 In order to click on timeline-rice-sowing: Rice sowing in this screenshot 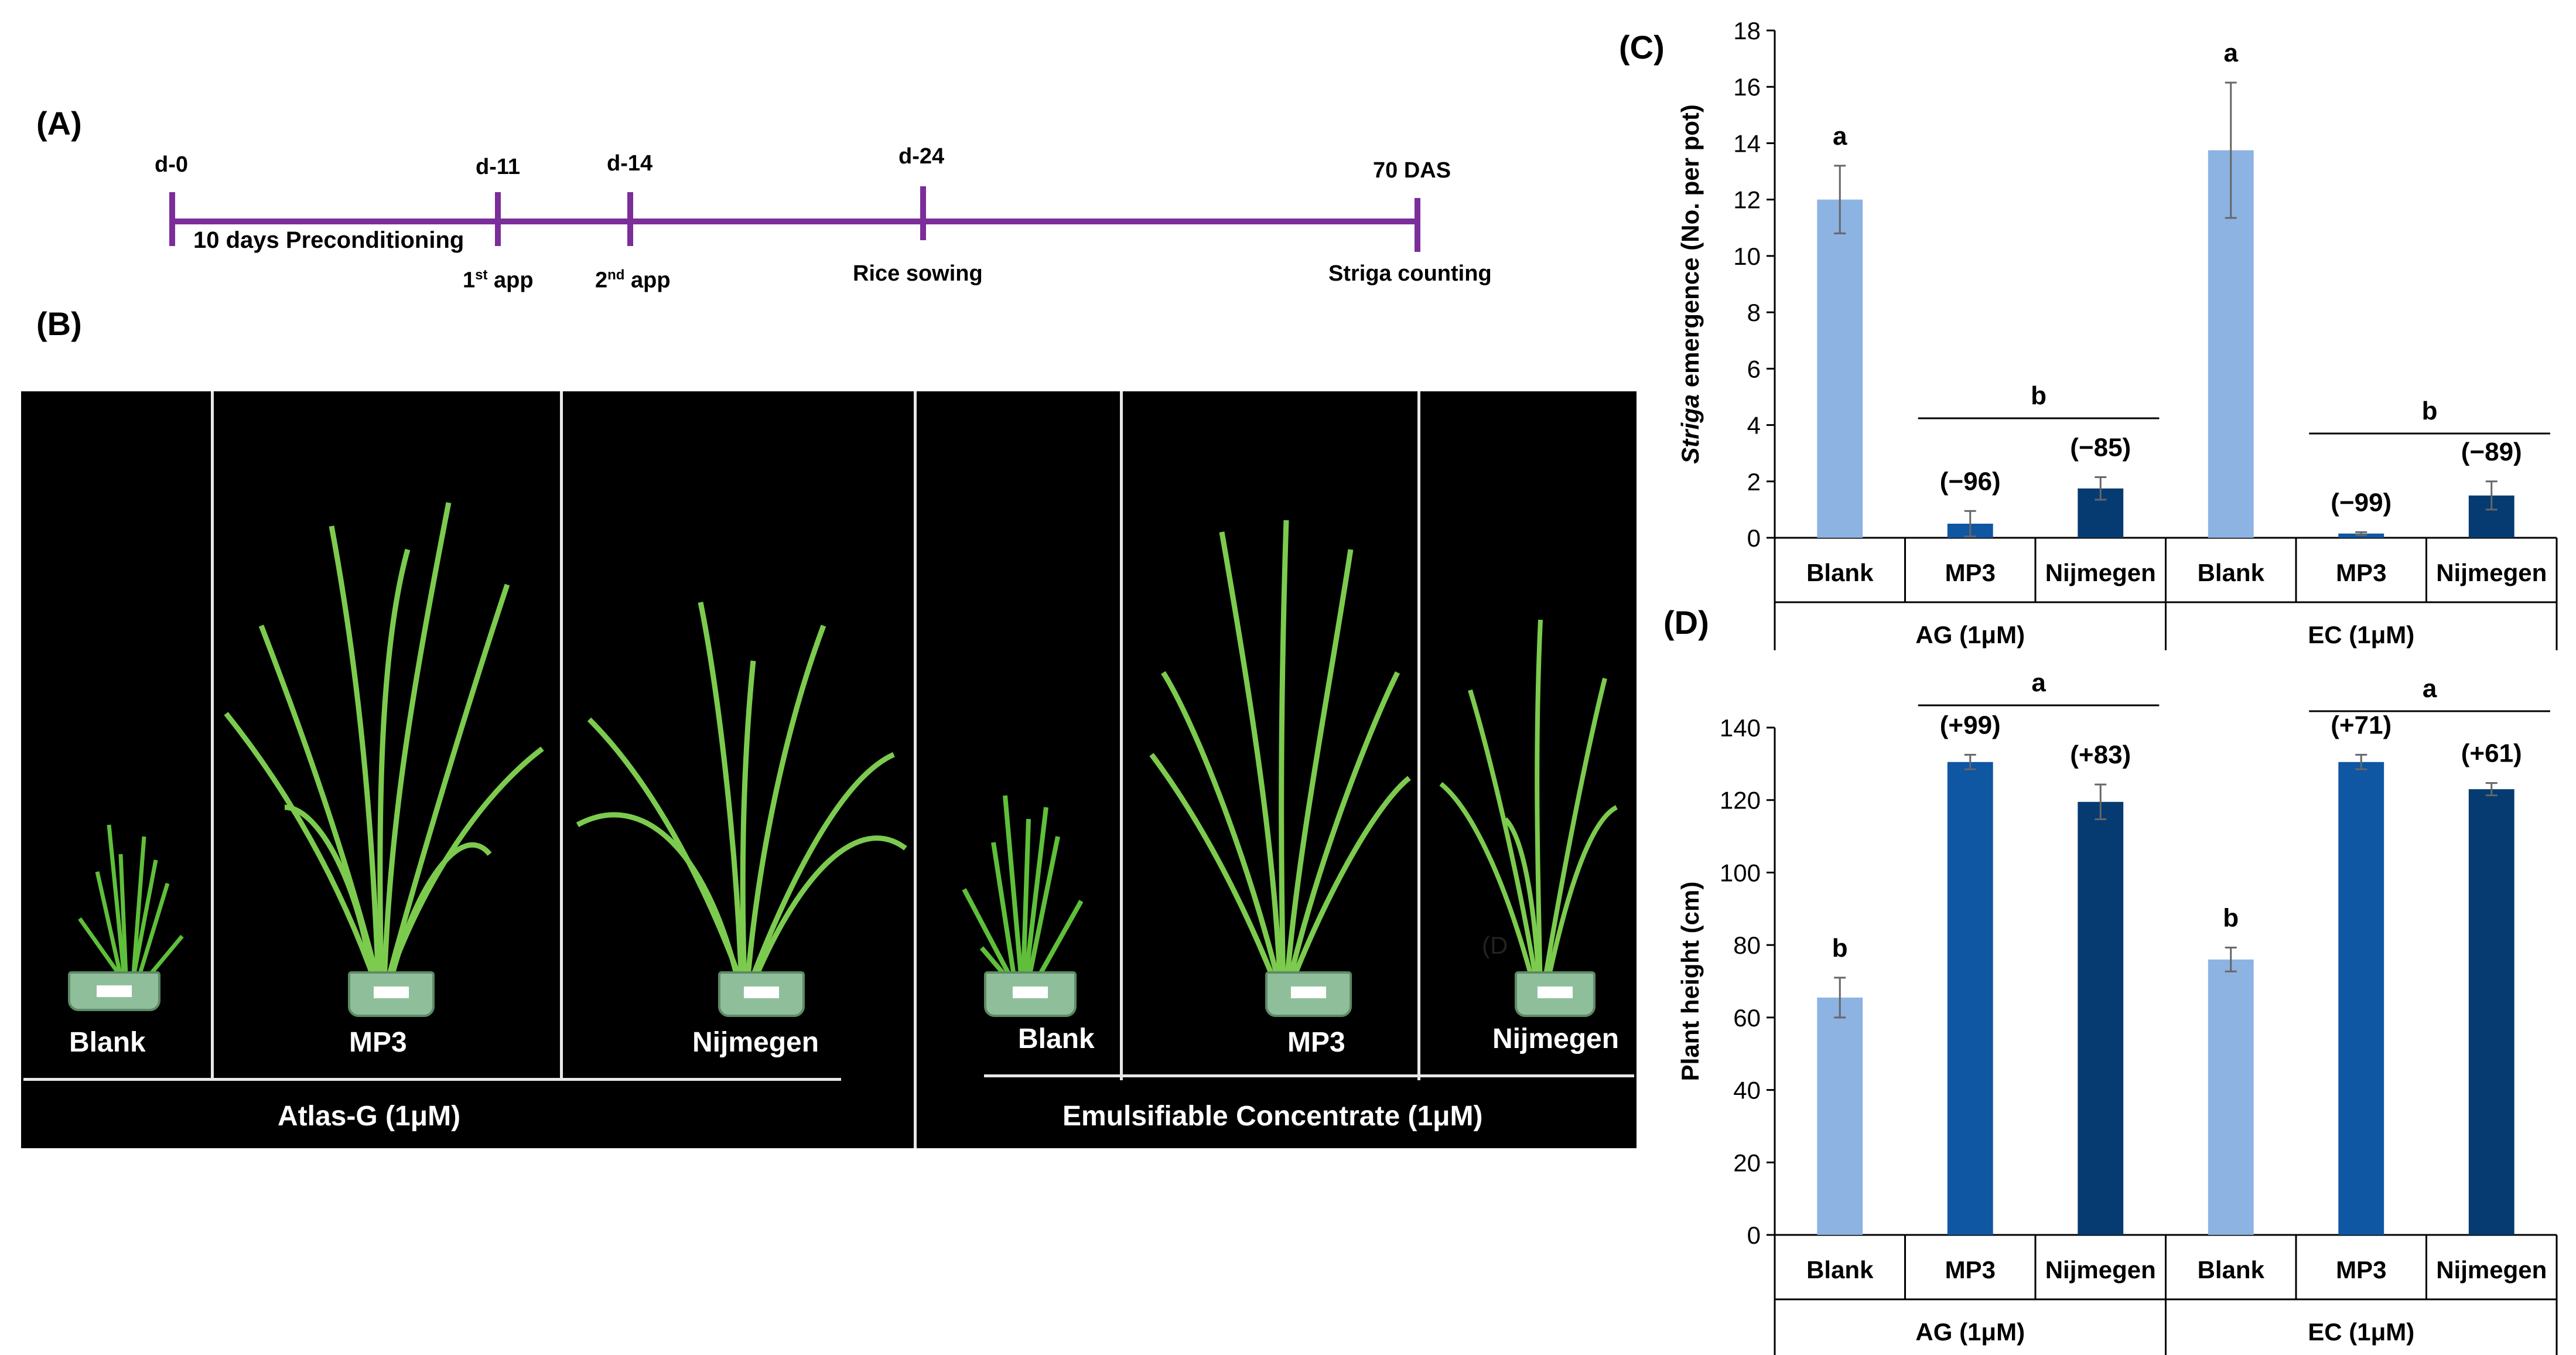, I will do `click(918, 273)`.